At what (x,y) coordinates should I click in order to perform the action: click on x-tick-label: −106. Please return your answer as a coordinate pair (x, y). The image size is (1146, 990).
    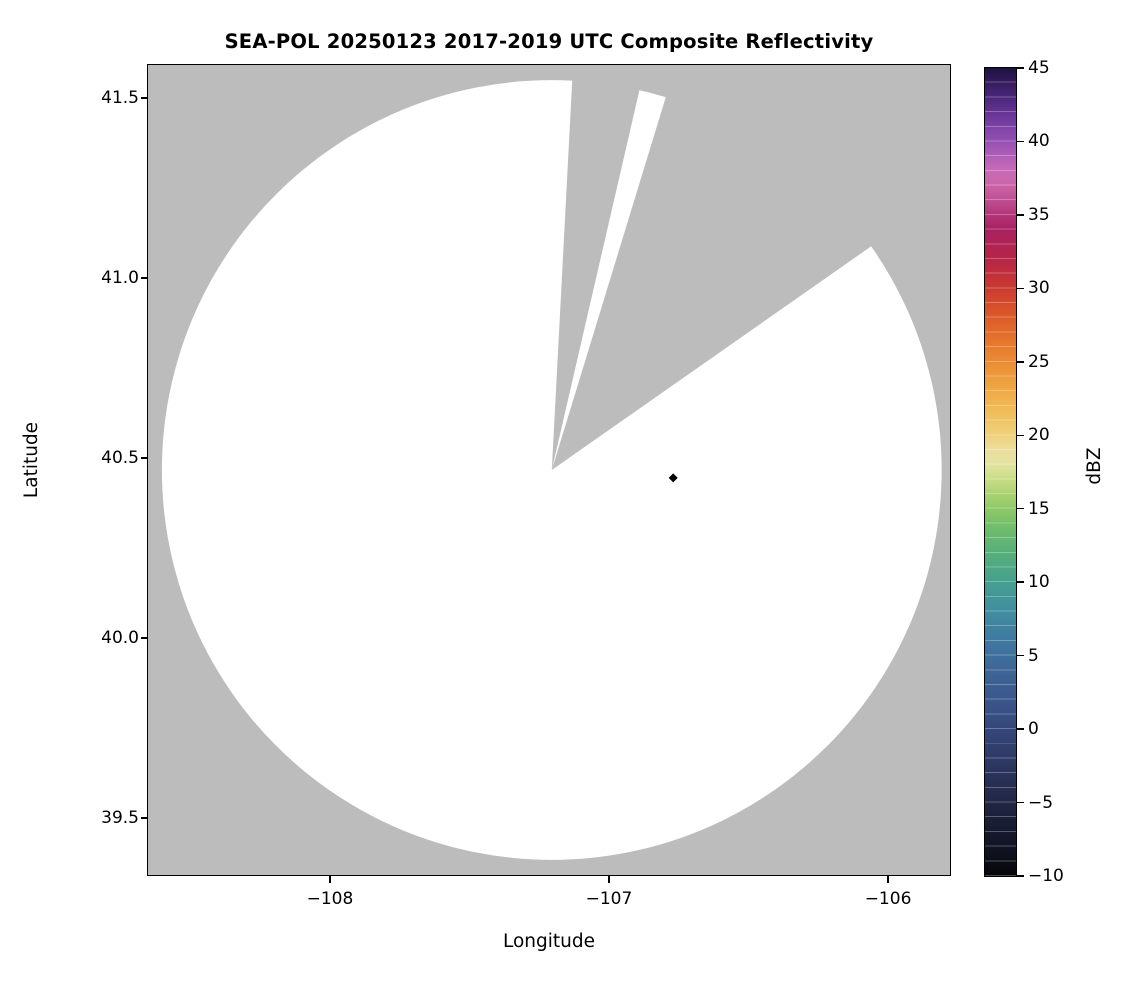
    Looking at the image, I should click on (888, 899).